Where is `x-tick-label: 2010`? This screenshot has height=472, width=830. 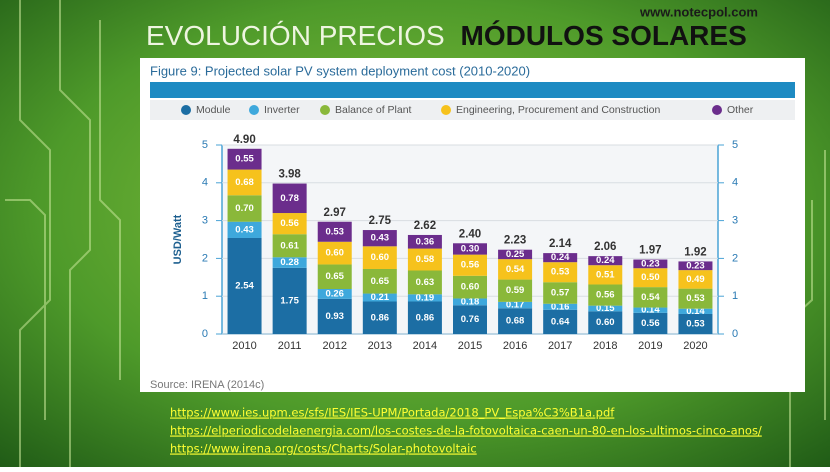
x-tick-label: 2010 is located at coordinates (244, 346).